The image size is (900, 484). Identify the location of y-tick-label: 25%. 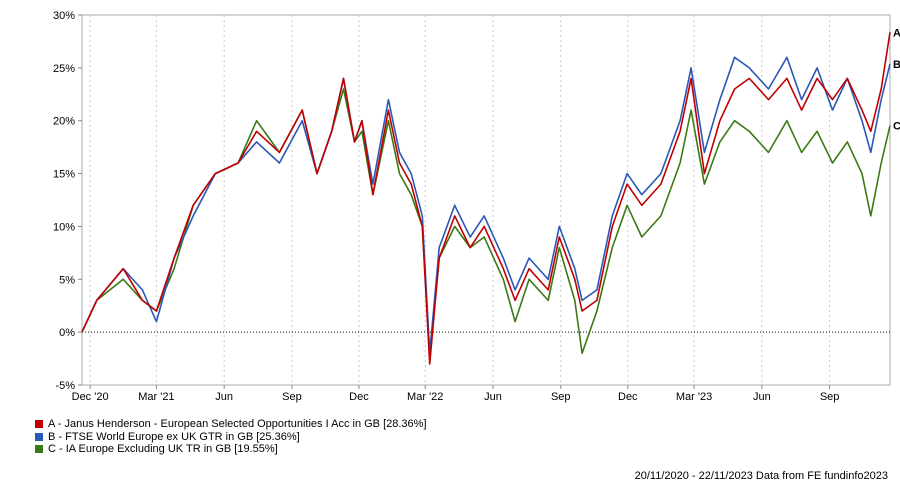
(64, 69).